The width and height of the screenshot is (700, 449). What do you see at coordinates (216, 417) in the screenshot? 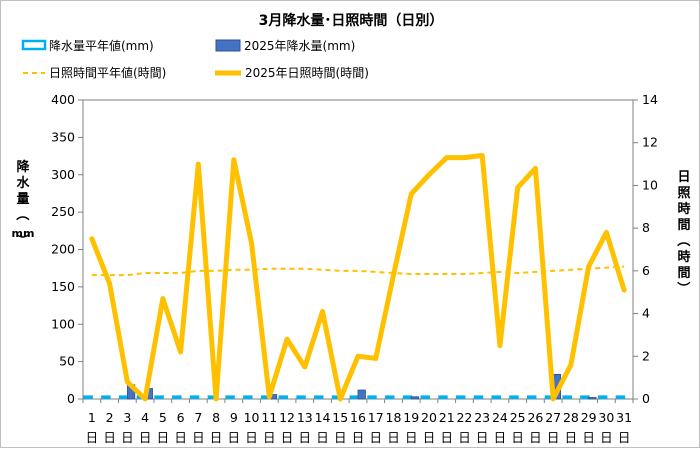
I see `x-tick-label: 8` at bounding box center [216, 417].